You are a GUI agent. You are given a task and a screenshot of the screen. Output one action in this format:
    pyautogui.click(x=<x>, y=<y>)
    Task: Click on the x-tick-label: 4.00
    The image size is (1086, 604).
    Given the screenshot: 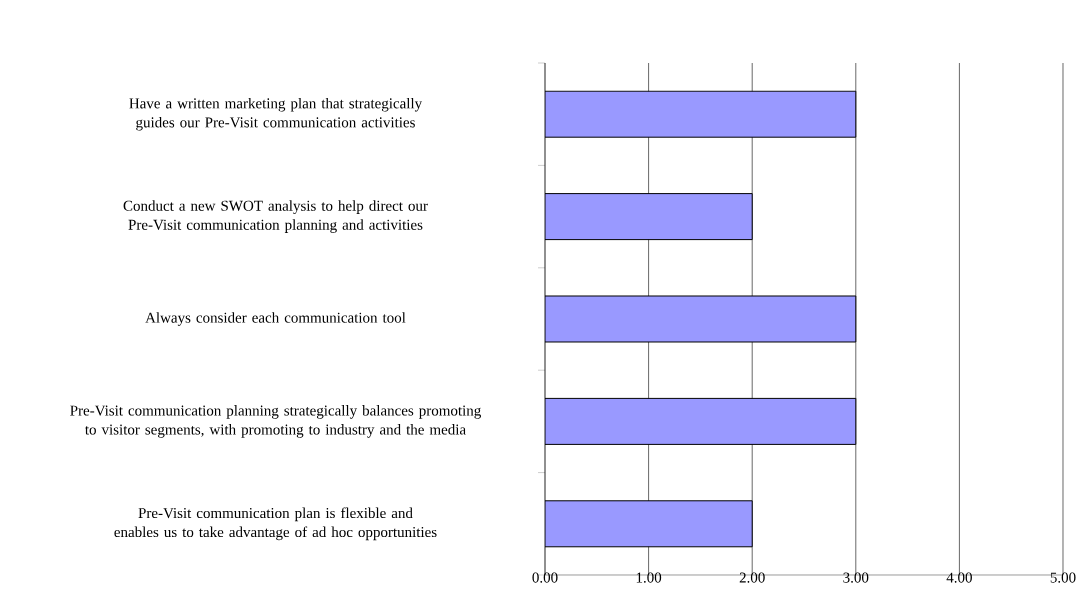 What is the action you would take?
    pyautogui.click(x=959, y=577)
    